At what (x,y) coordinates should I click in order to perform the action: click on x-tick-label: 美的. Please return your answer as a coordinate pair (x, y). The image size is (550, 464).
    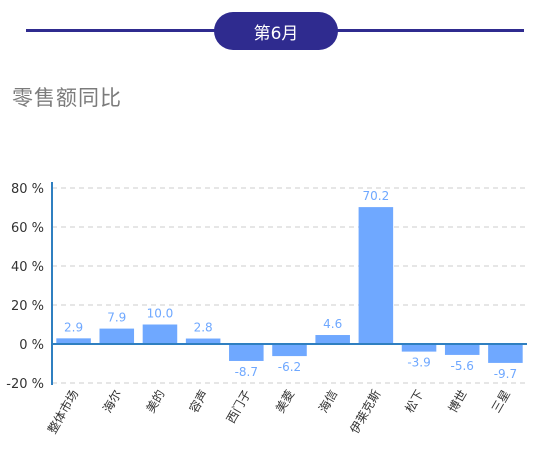
    Looking at the image, I should click on (155, 401).